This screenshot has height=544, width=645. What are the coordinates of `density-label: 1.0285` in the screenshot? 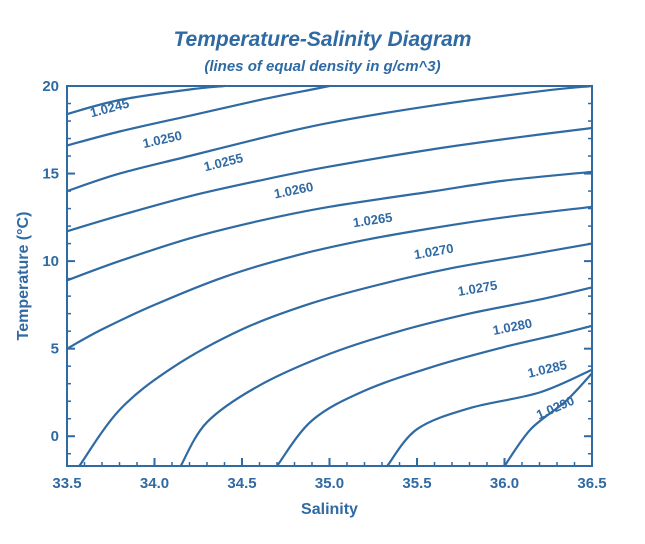 It's located at (547, 369).